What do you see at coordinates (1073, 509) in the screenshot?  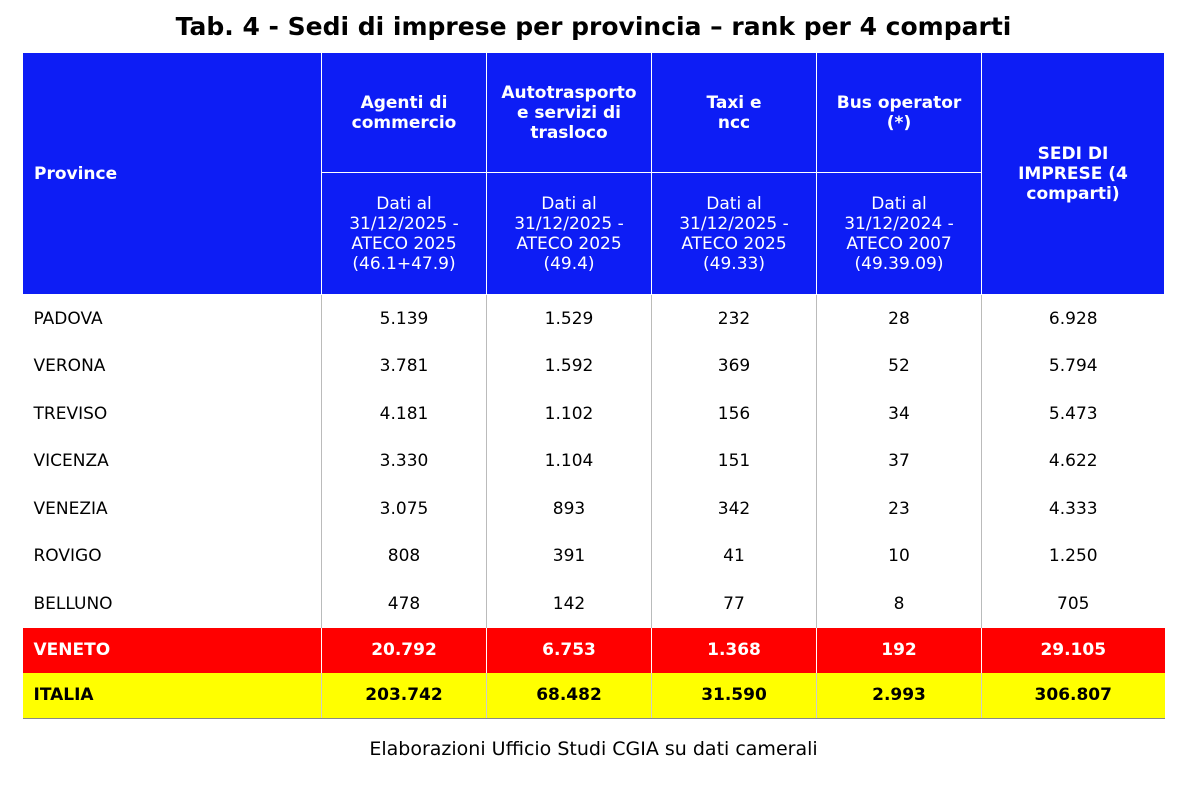 I see `table-cell: 4.333` at bounding box center [1073, 509].